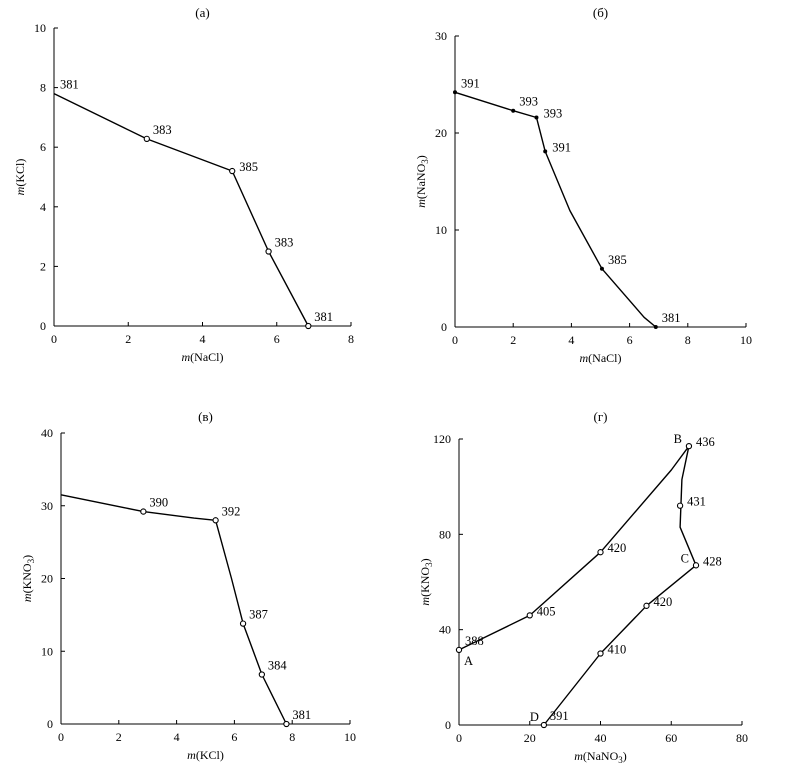 This screenshot has height=774, width=789. What do you see at coordinates (696, 502) in the screenshot?
I see `data-label: 431` at bounding box center [696, 502].